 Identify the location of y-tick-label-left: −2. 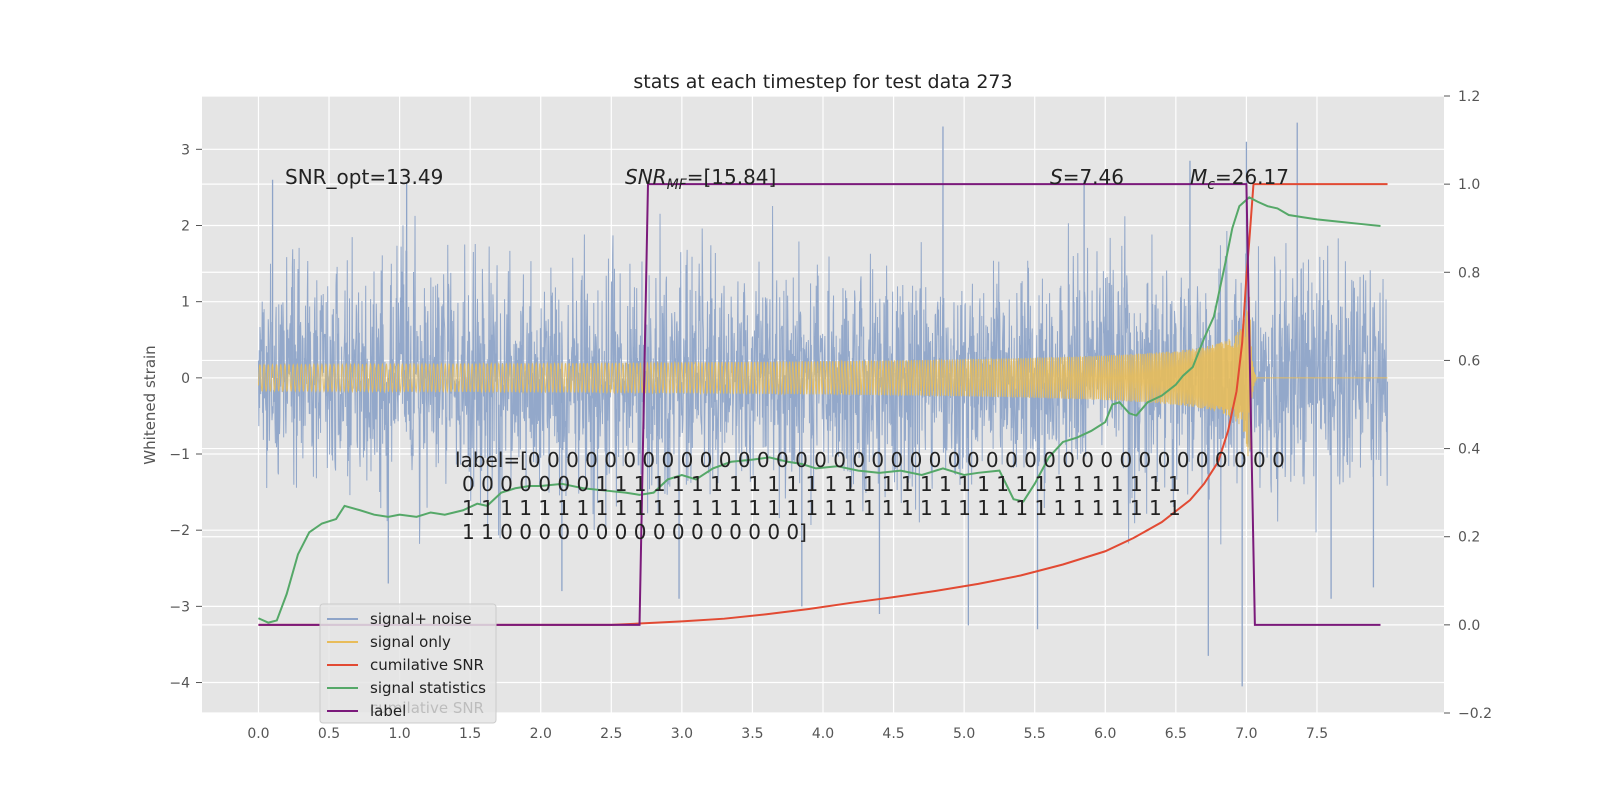
(179, 531).